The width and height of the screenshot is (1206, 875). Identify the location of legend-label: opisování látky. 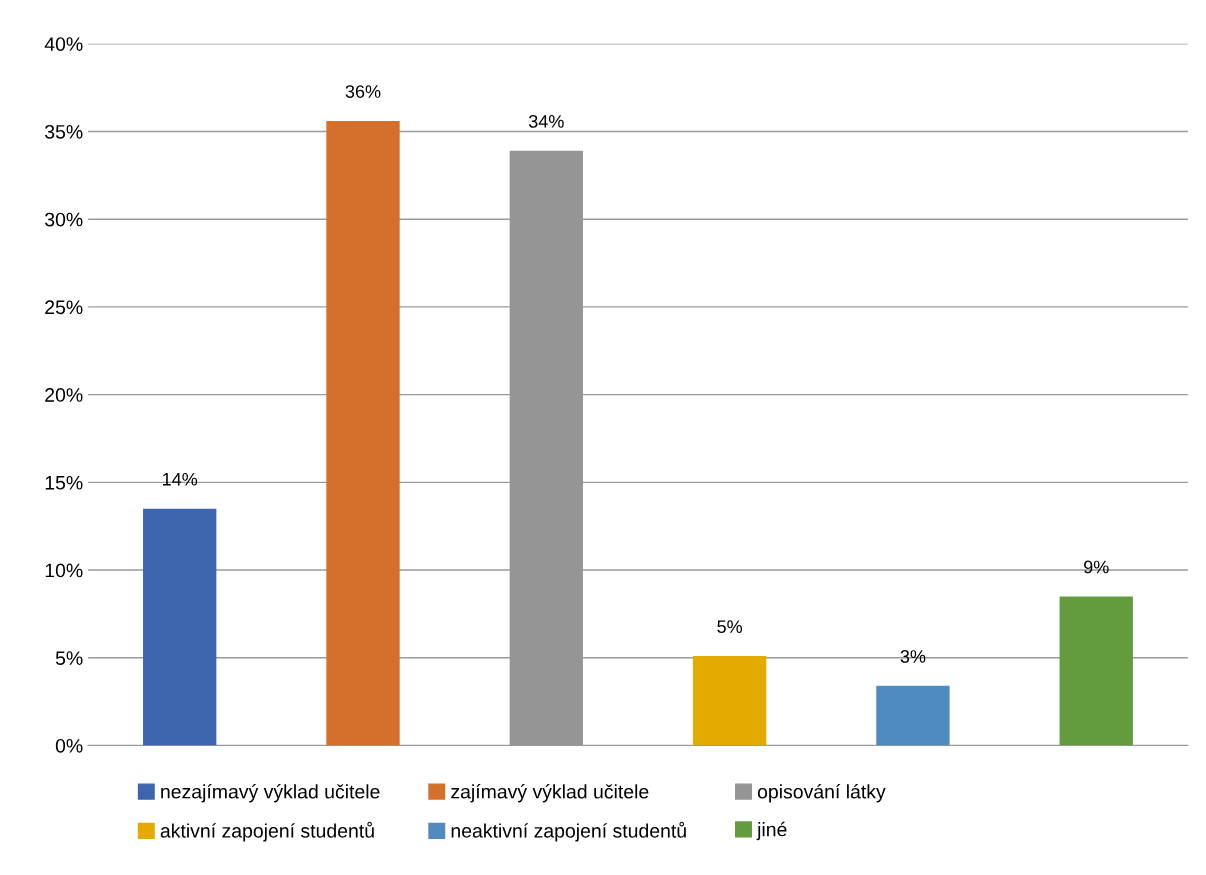
(821, 793).